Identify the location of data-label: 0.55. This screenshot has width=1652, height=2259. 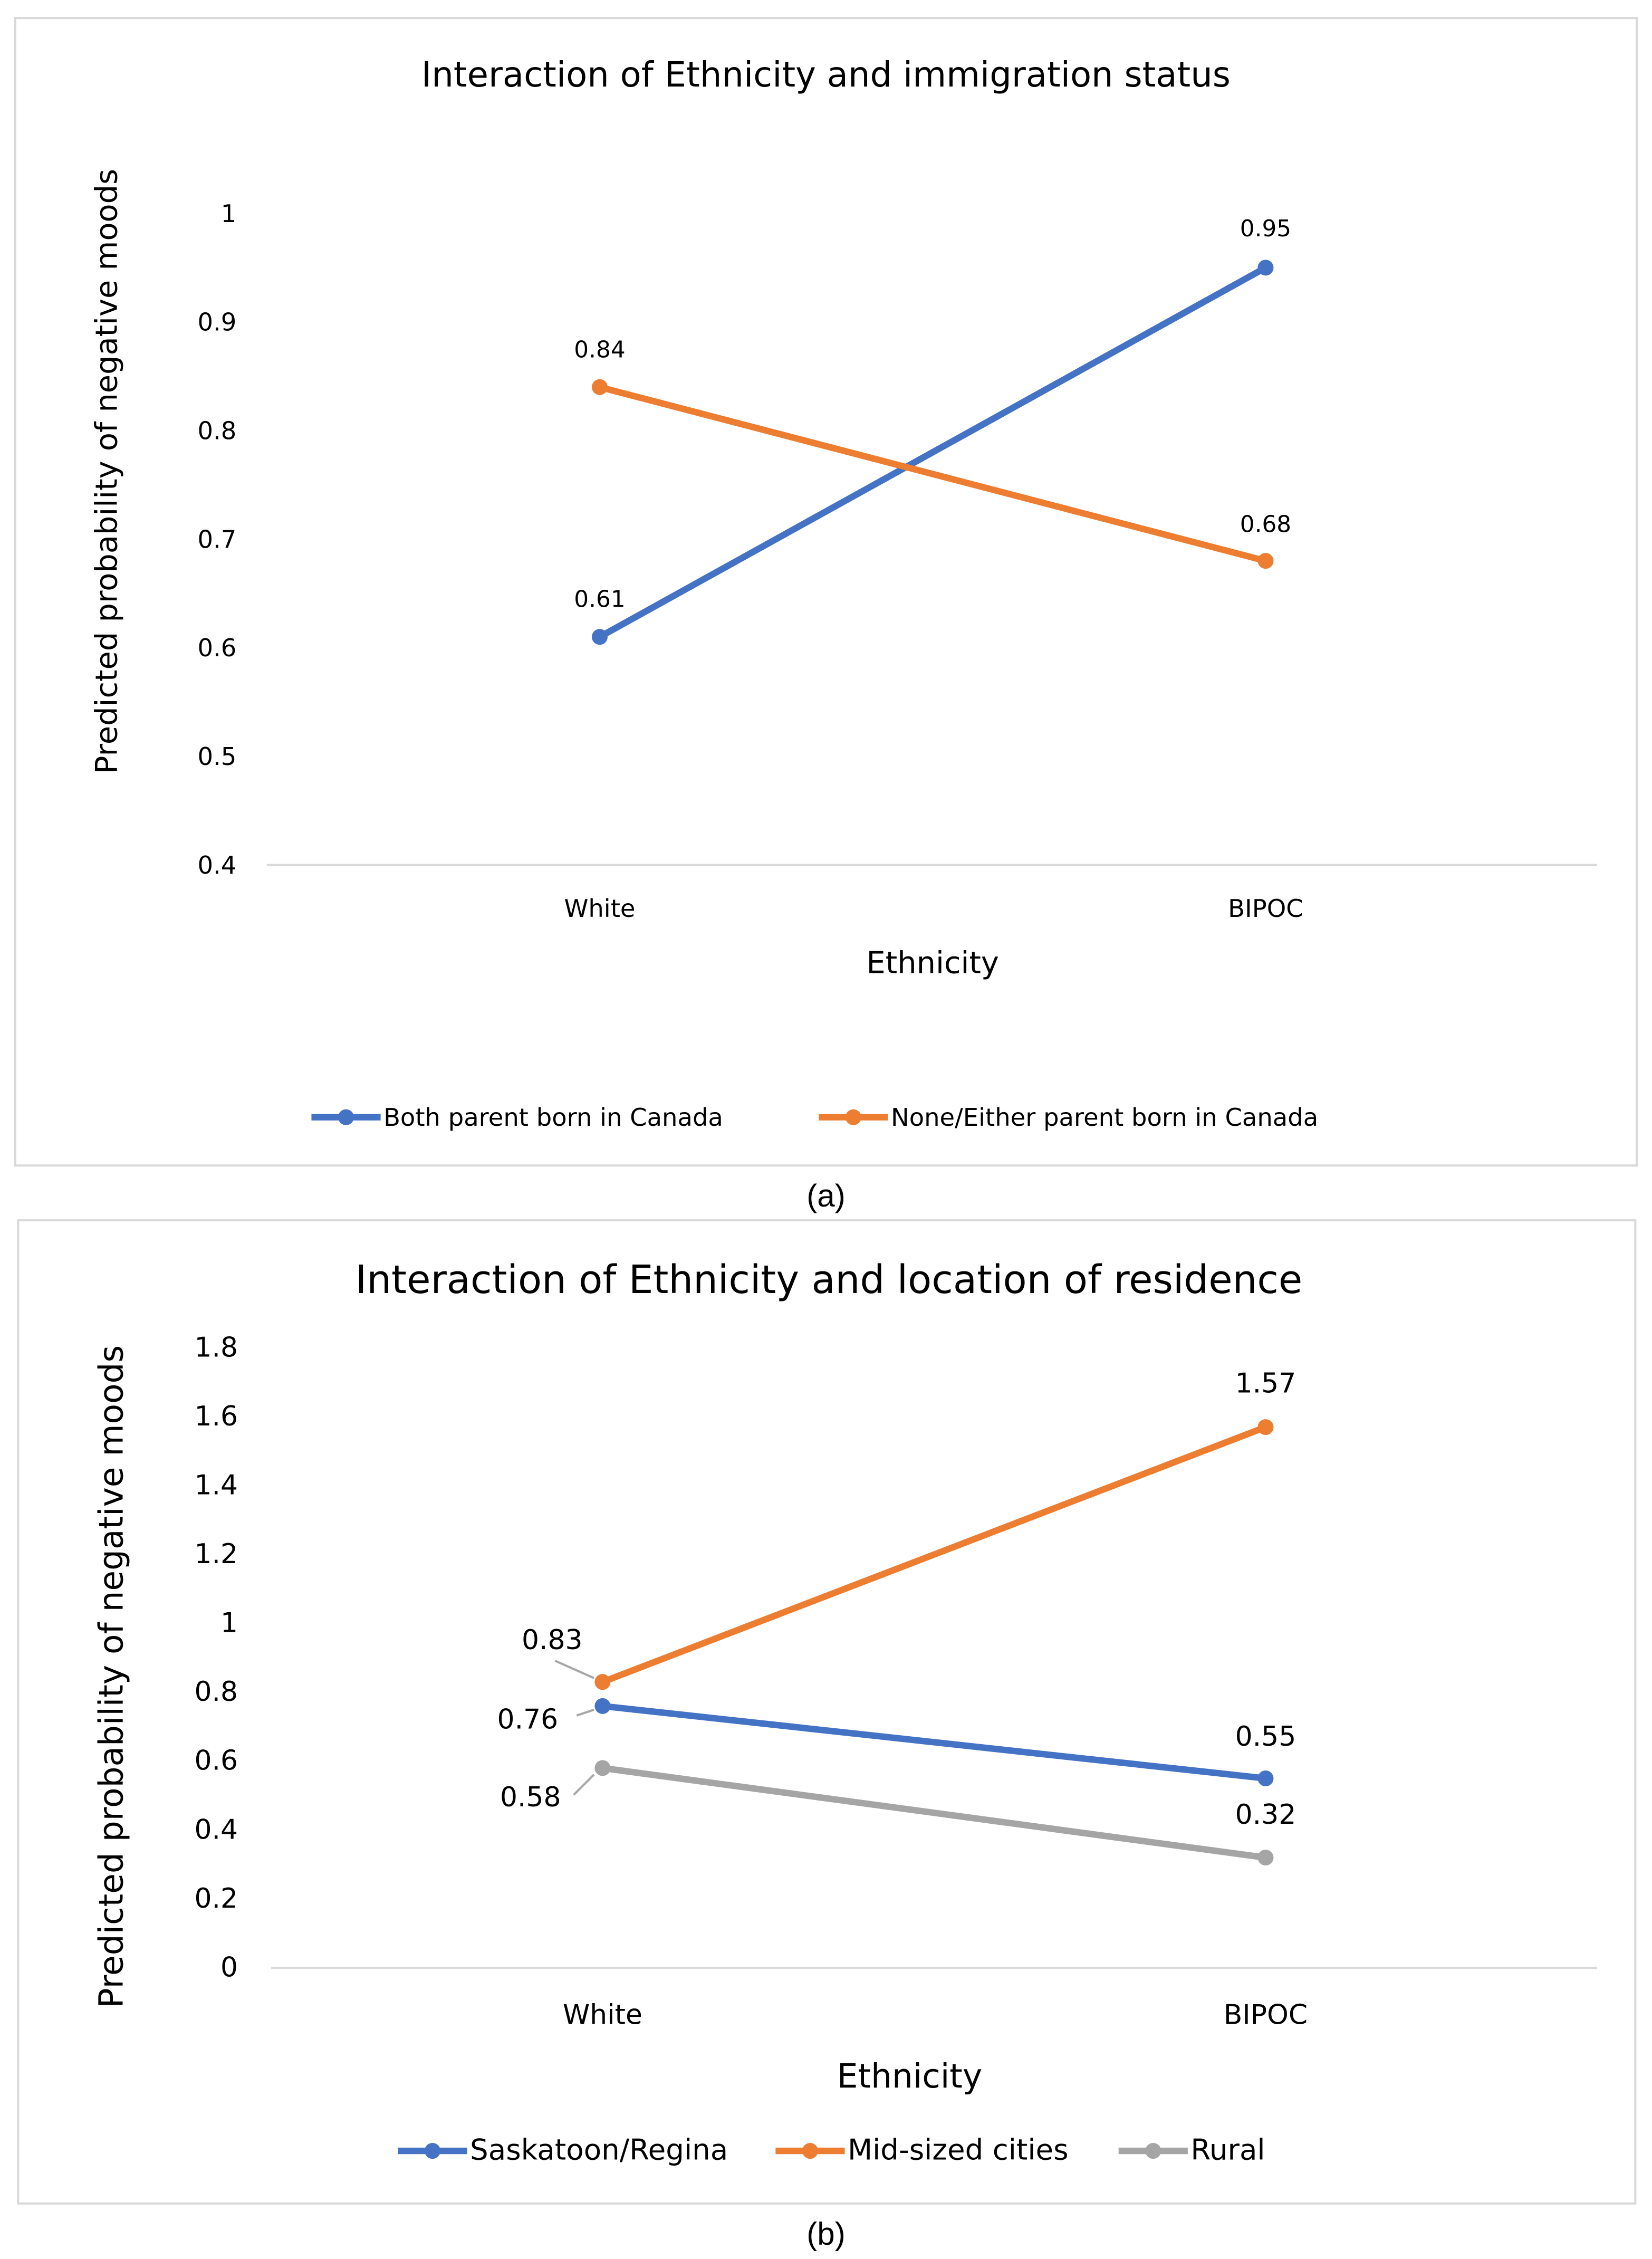
(1265, 1737).